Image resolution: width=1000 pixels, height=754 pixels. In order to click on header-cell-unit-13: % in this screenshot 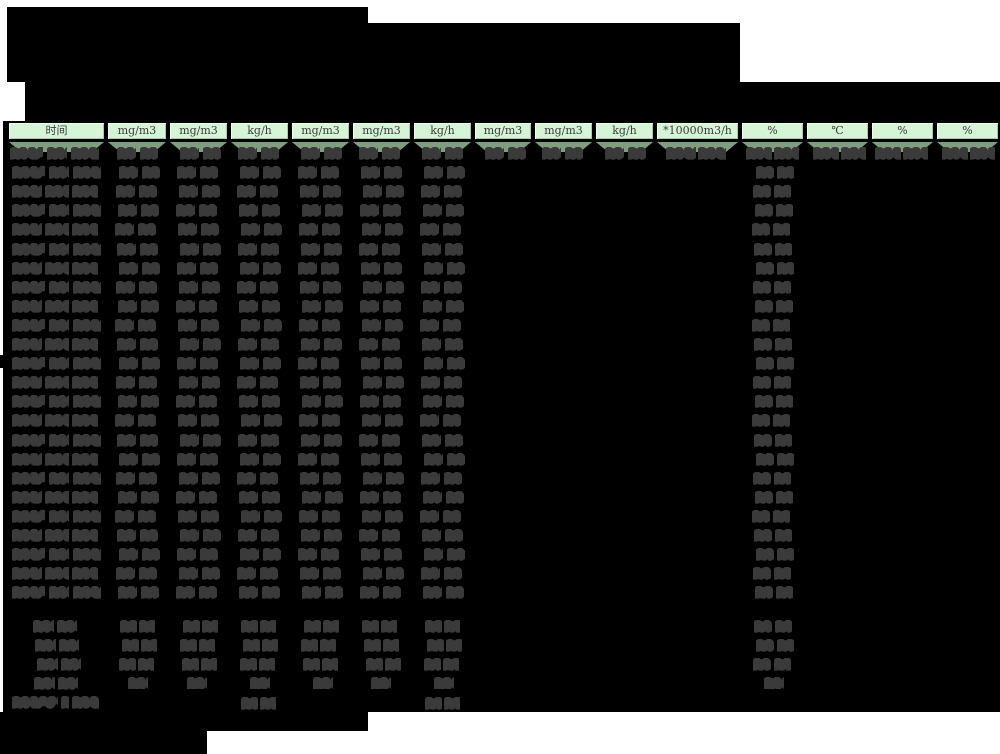, I will do `click(902, 131)`.